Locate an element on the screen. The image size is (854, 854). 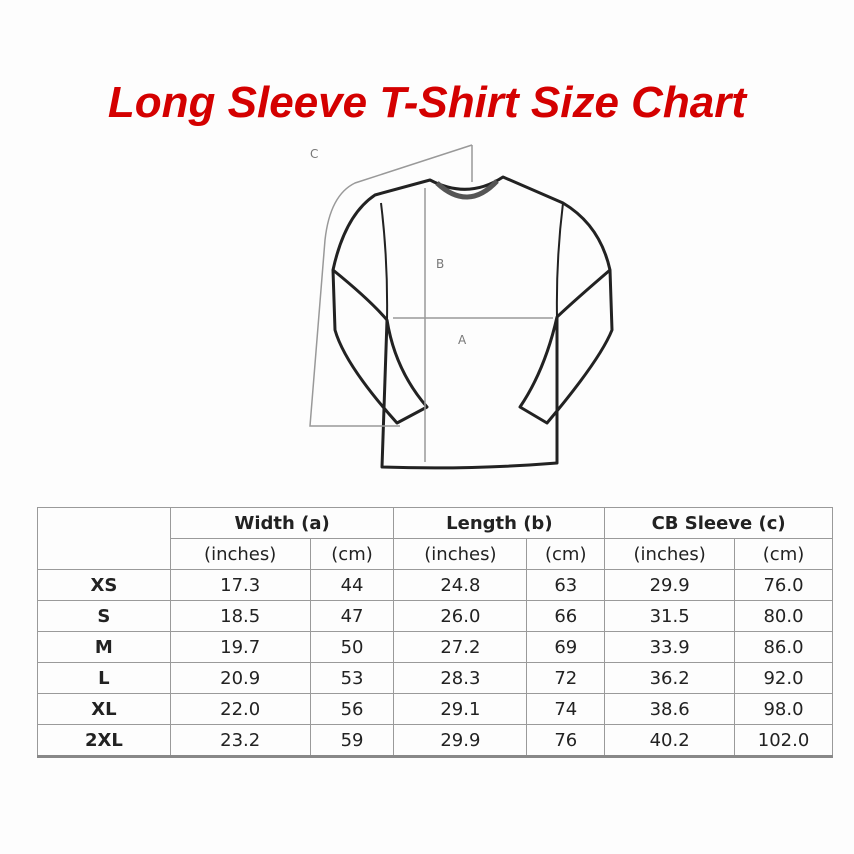
size-label: S is located at coordinates (104, 616).